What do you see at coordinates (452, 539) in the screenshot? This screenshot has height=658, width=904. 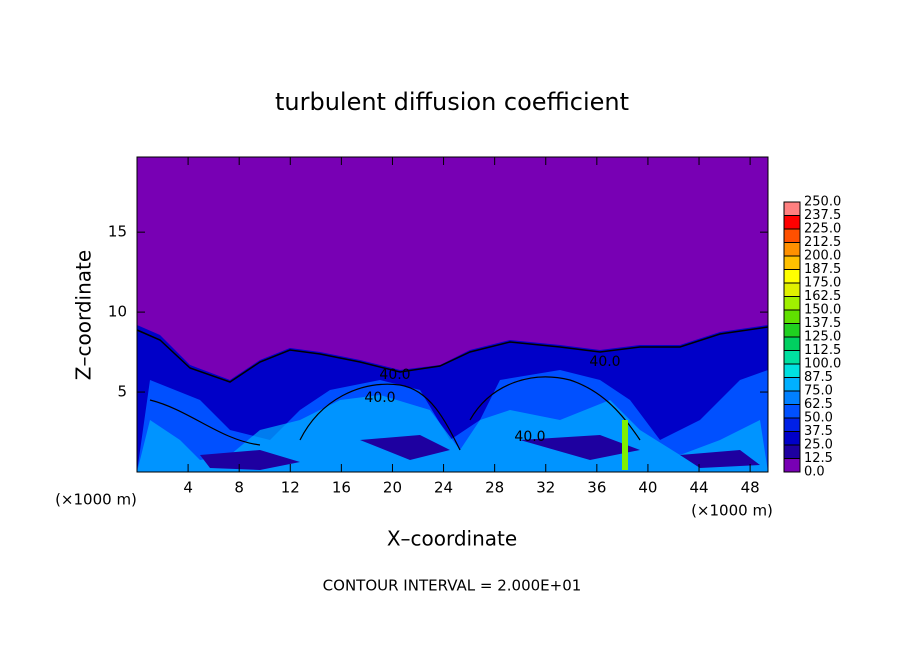 I see `x-axis-title: X–coordinate` at bounding box center [452, 539].